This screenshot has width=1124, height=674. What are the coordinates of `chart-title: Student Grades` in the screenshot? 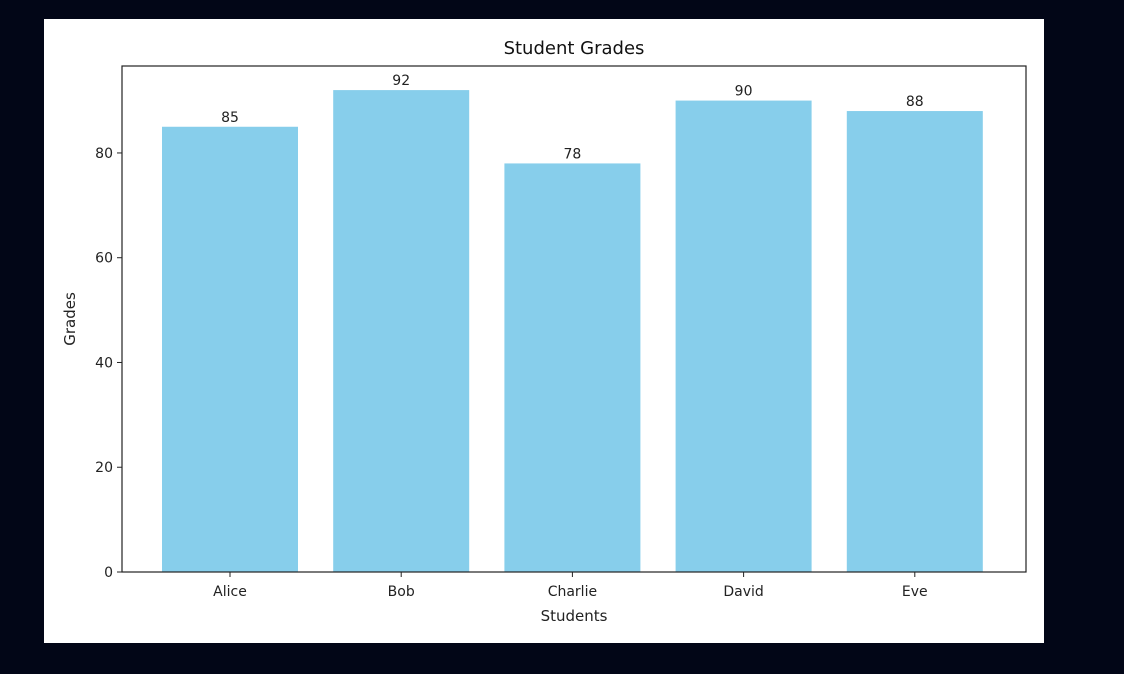 It's located at (574, 48).